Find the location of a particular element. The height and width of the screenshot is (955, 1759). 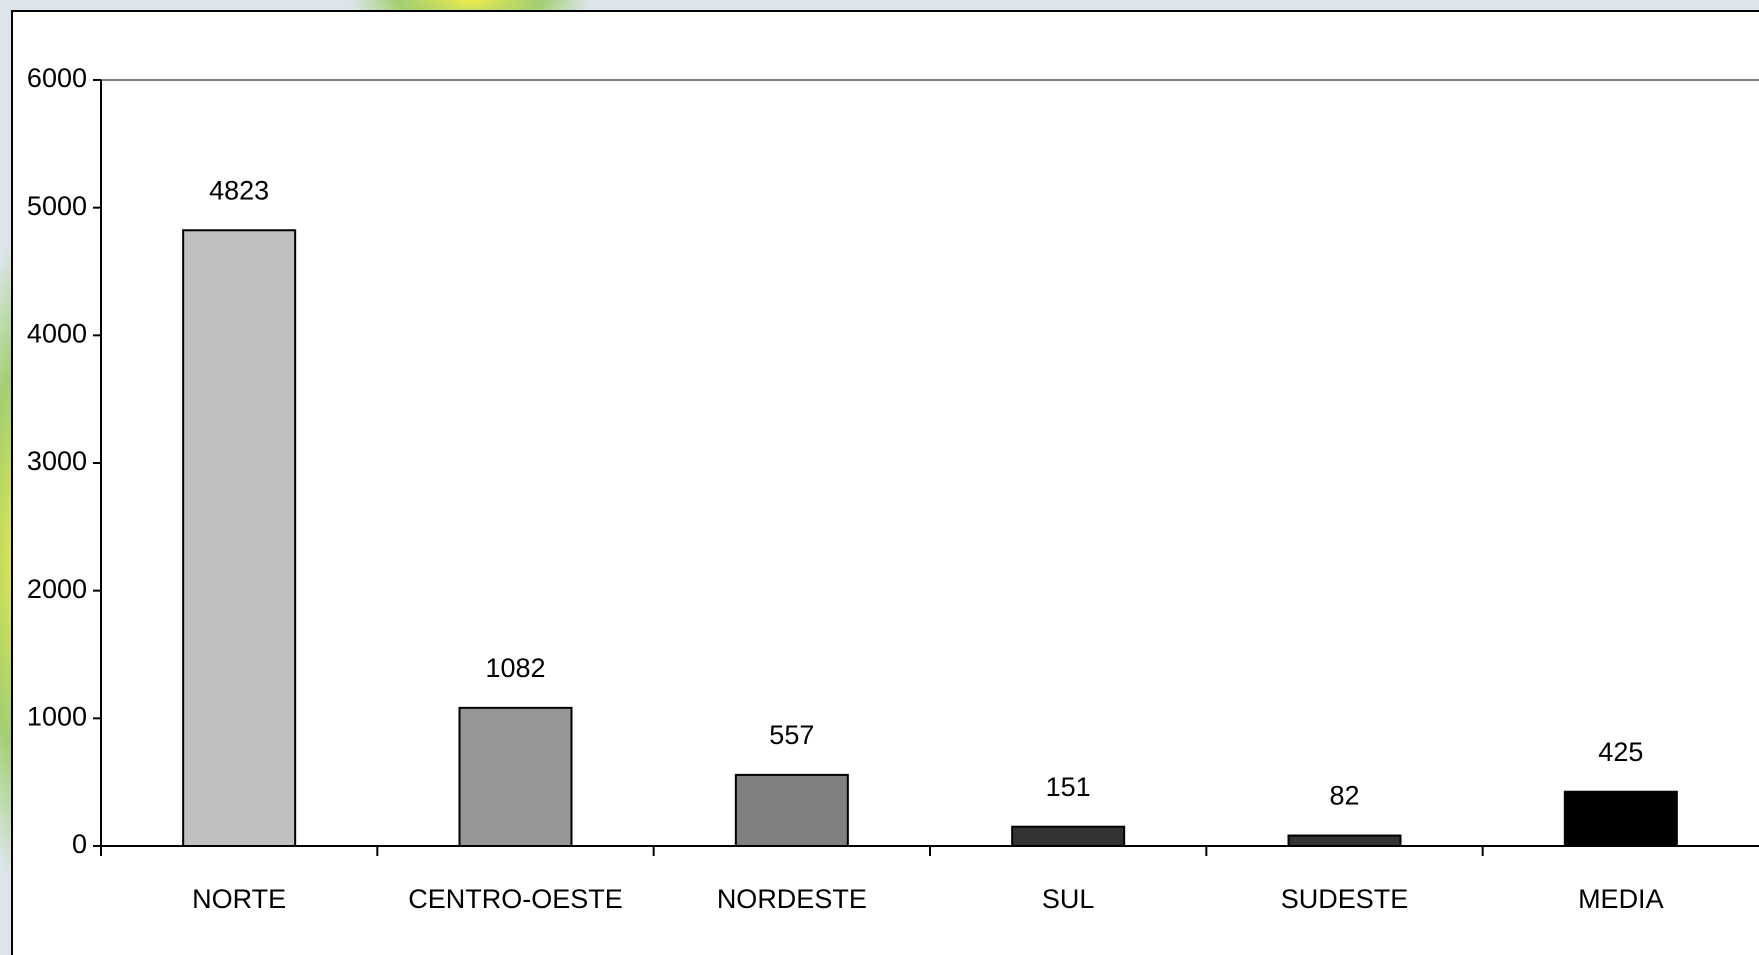

y-tick-label: 2000 is located at coordinates (57, 589).